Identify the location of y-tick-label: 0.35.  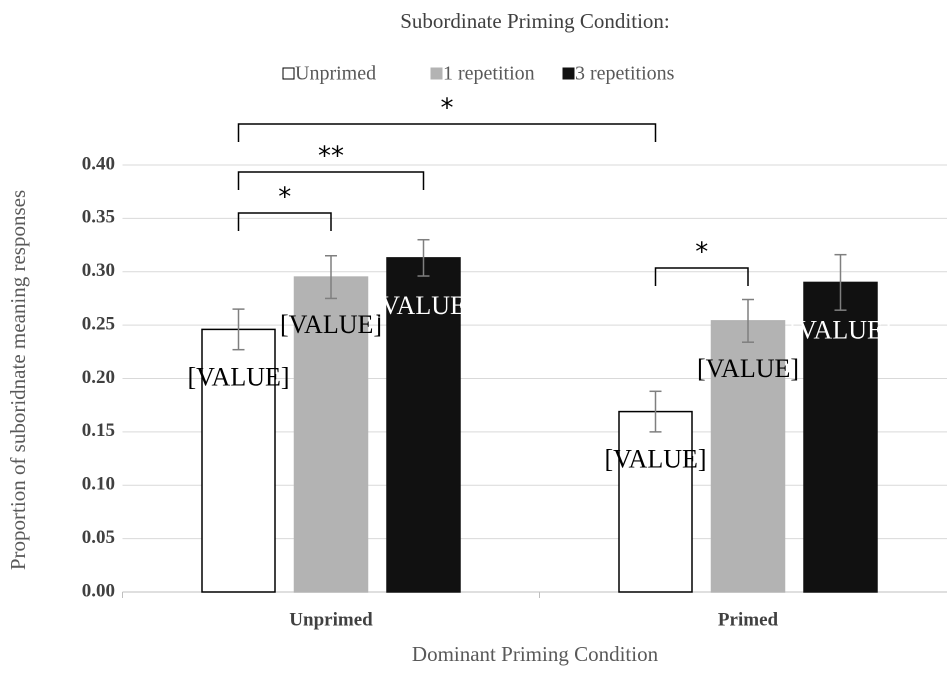
(98, 217).